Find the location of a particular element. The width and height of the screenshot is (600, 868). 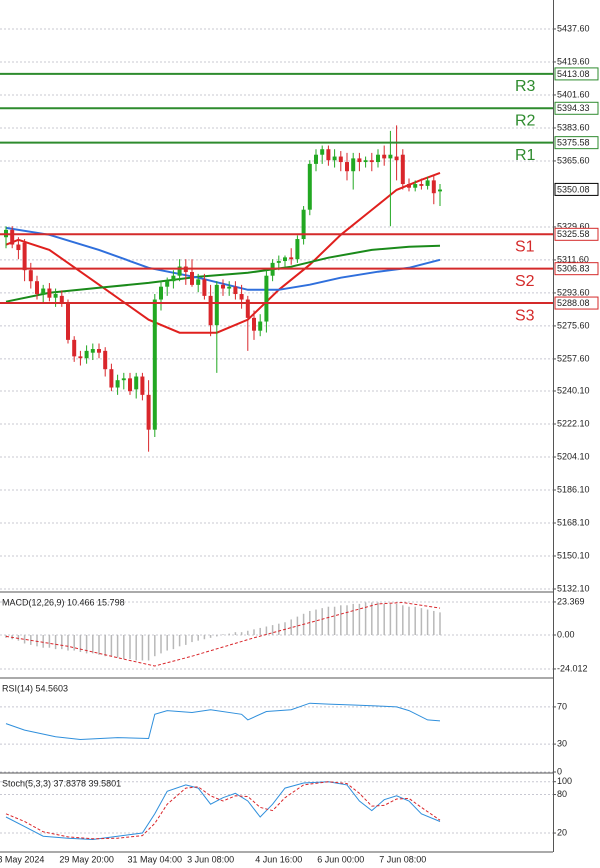

y-tick-label: 0 is located at coordinates (559, 771).